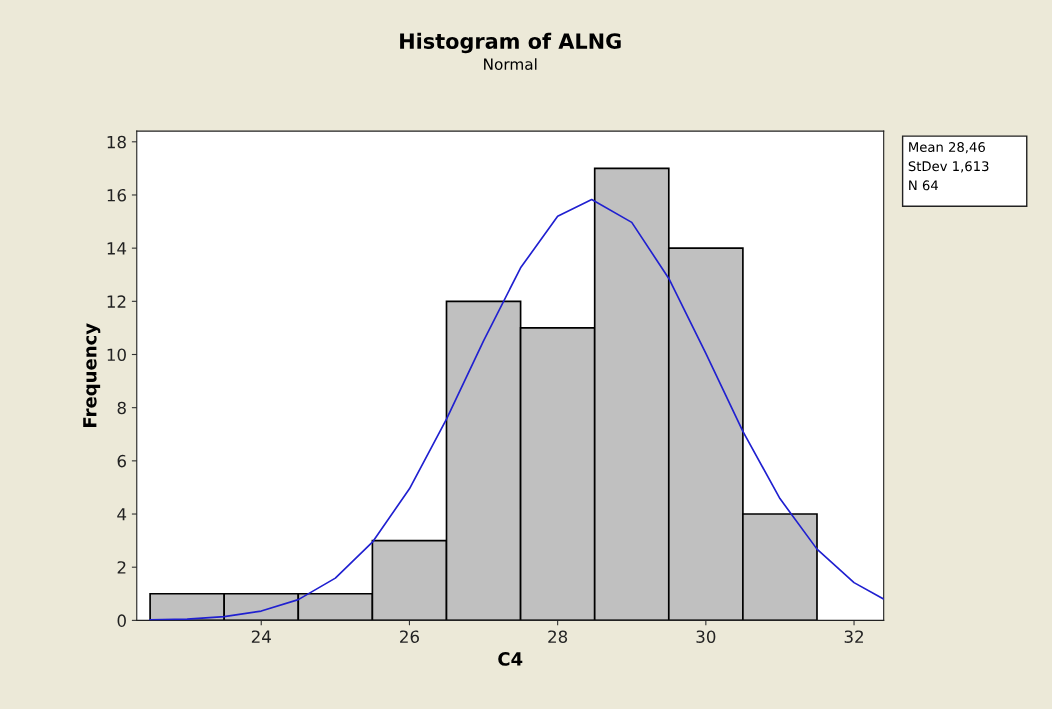 The height and width of the screenshot is (709, 1052). Describe the element at coordinates (121, 408) in the screenshot. I see `y-tick-label: 8` at that location.